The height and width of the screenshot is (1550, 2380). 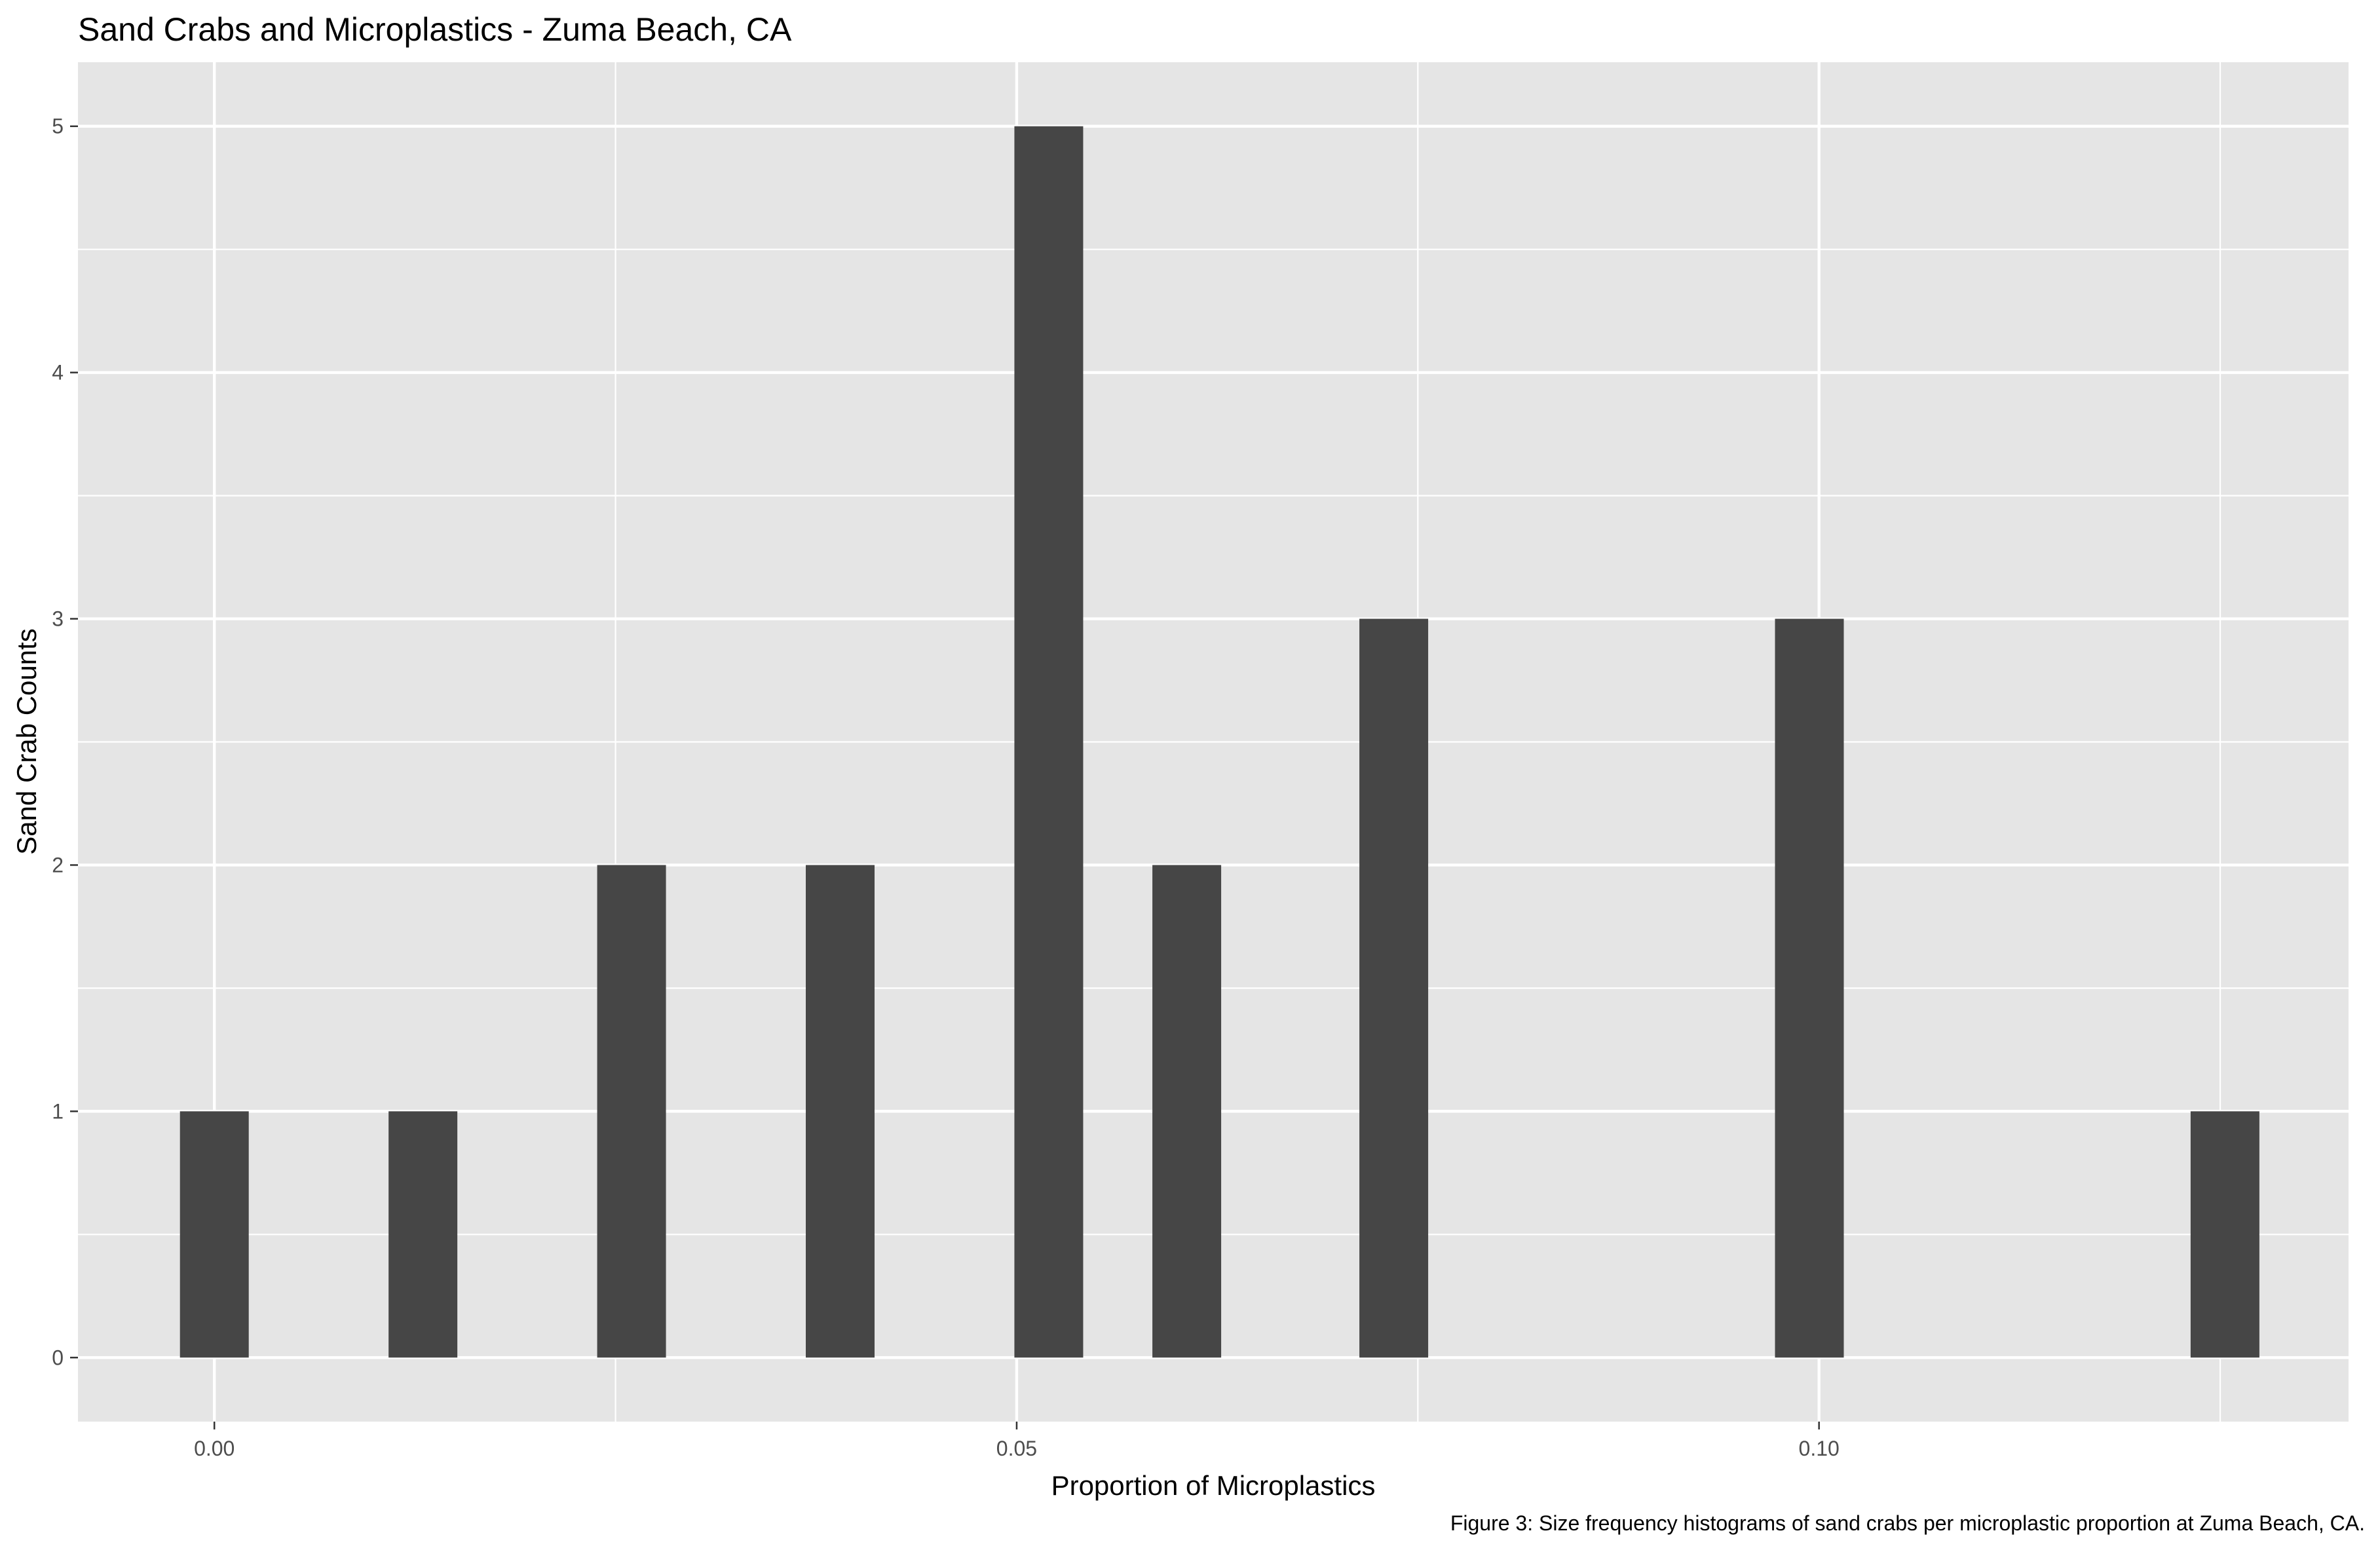 I want to click on y-tick-label: 2, so click(x=58, y=865).